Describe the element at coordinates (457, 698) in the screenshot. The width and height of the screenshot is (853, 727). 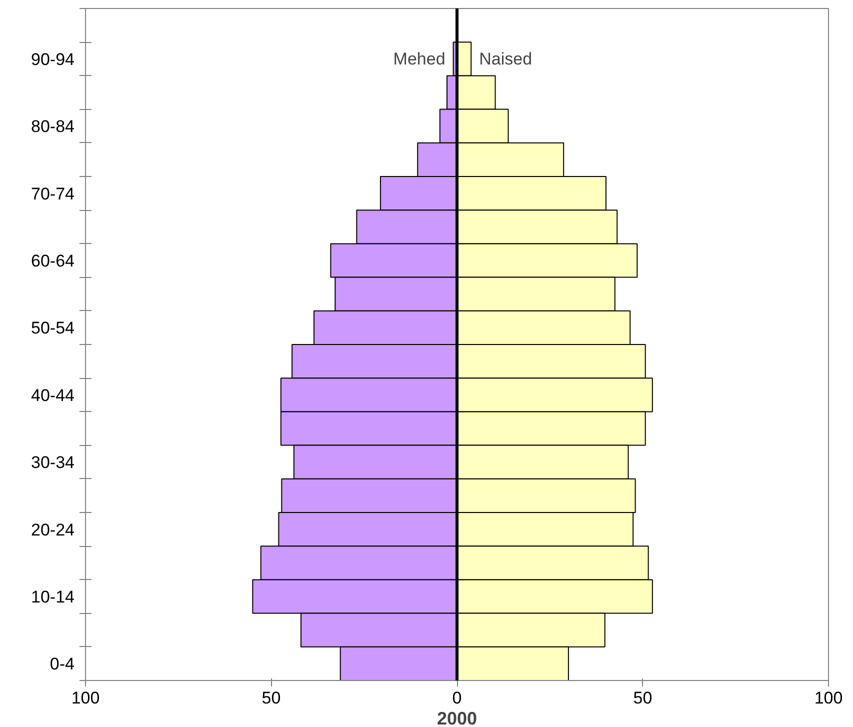
I see `x-tick-label: 0` at that location.